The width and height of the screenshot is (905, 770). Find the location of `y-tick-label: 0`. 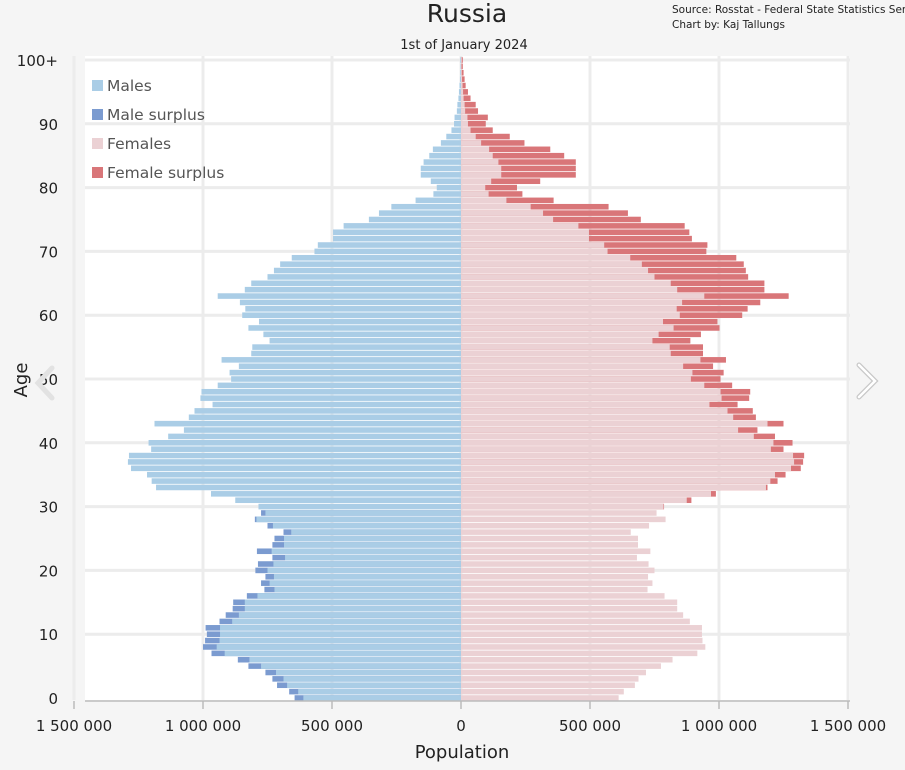

y-tick-label: 0 is located at coordinates (53, 699).